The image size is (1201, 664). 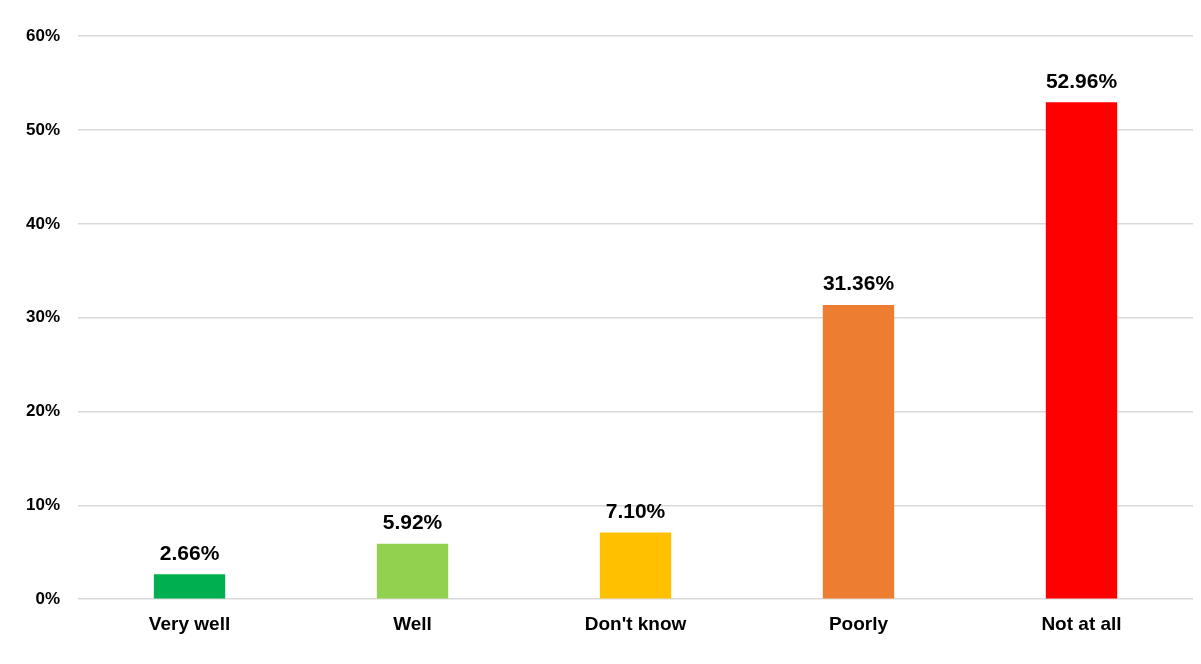 I want to click on data-label: 31.36%, so click(x=858, y=283).